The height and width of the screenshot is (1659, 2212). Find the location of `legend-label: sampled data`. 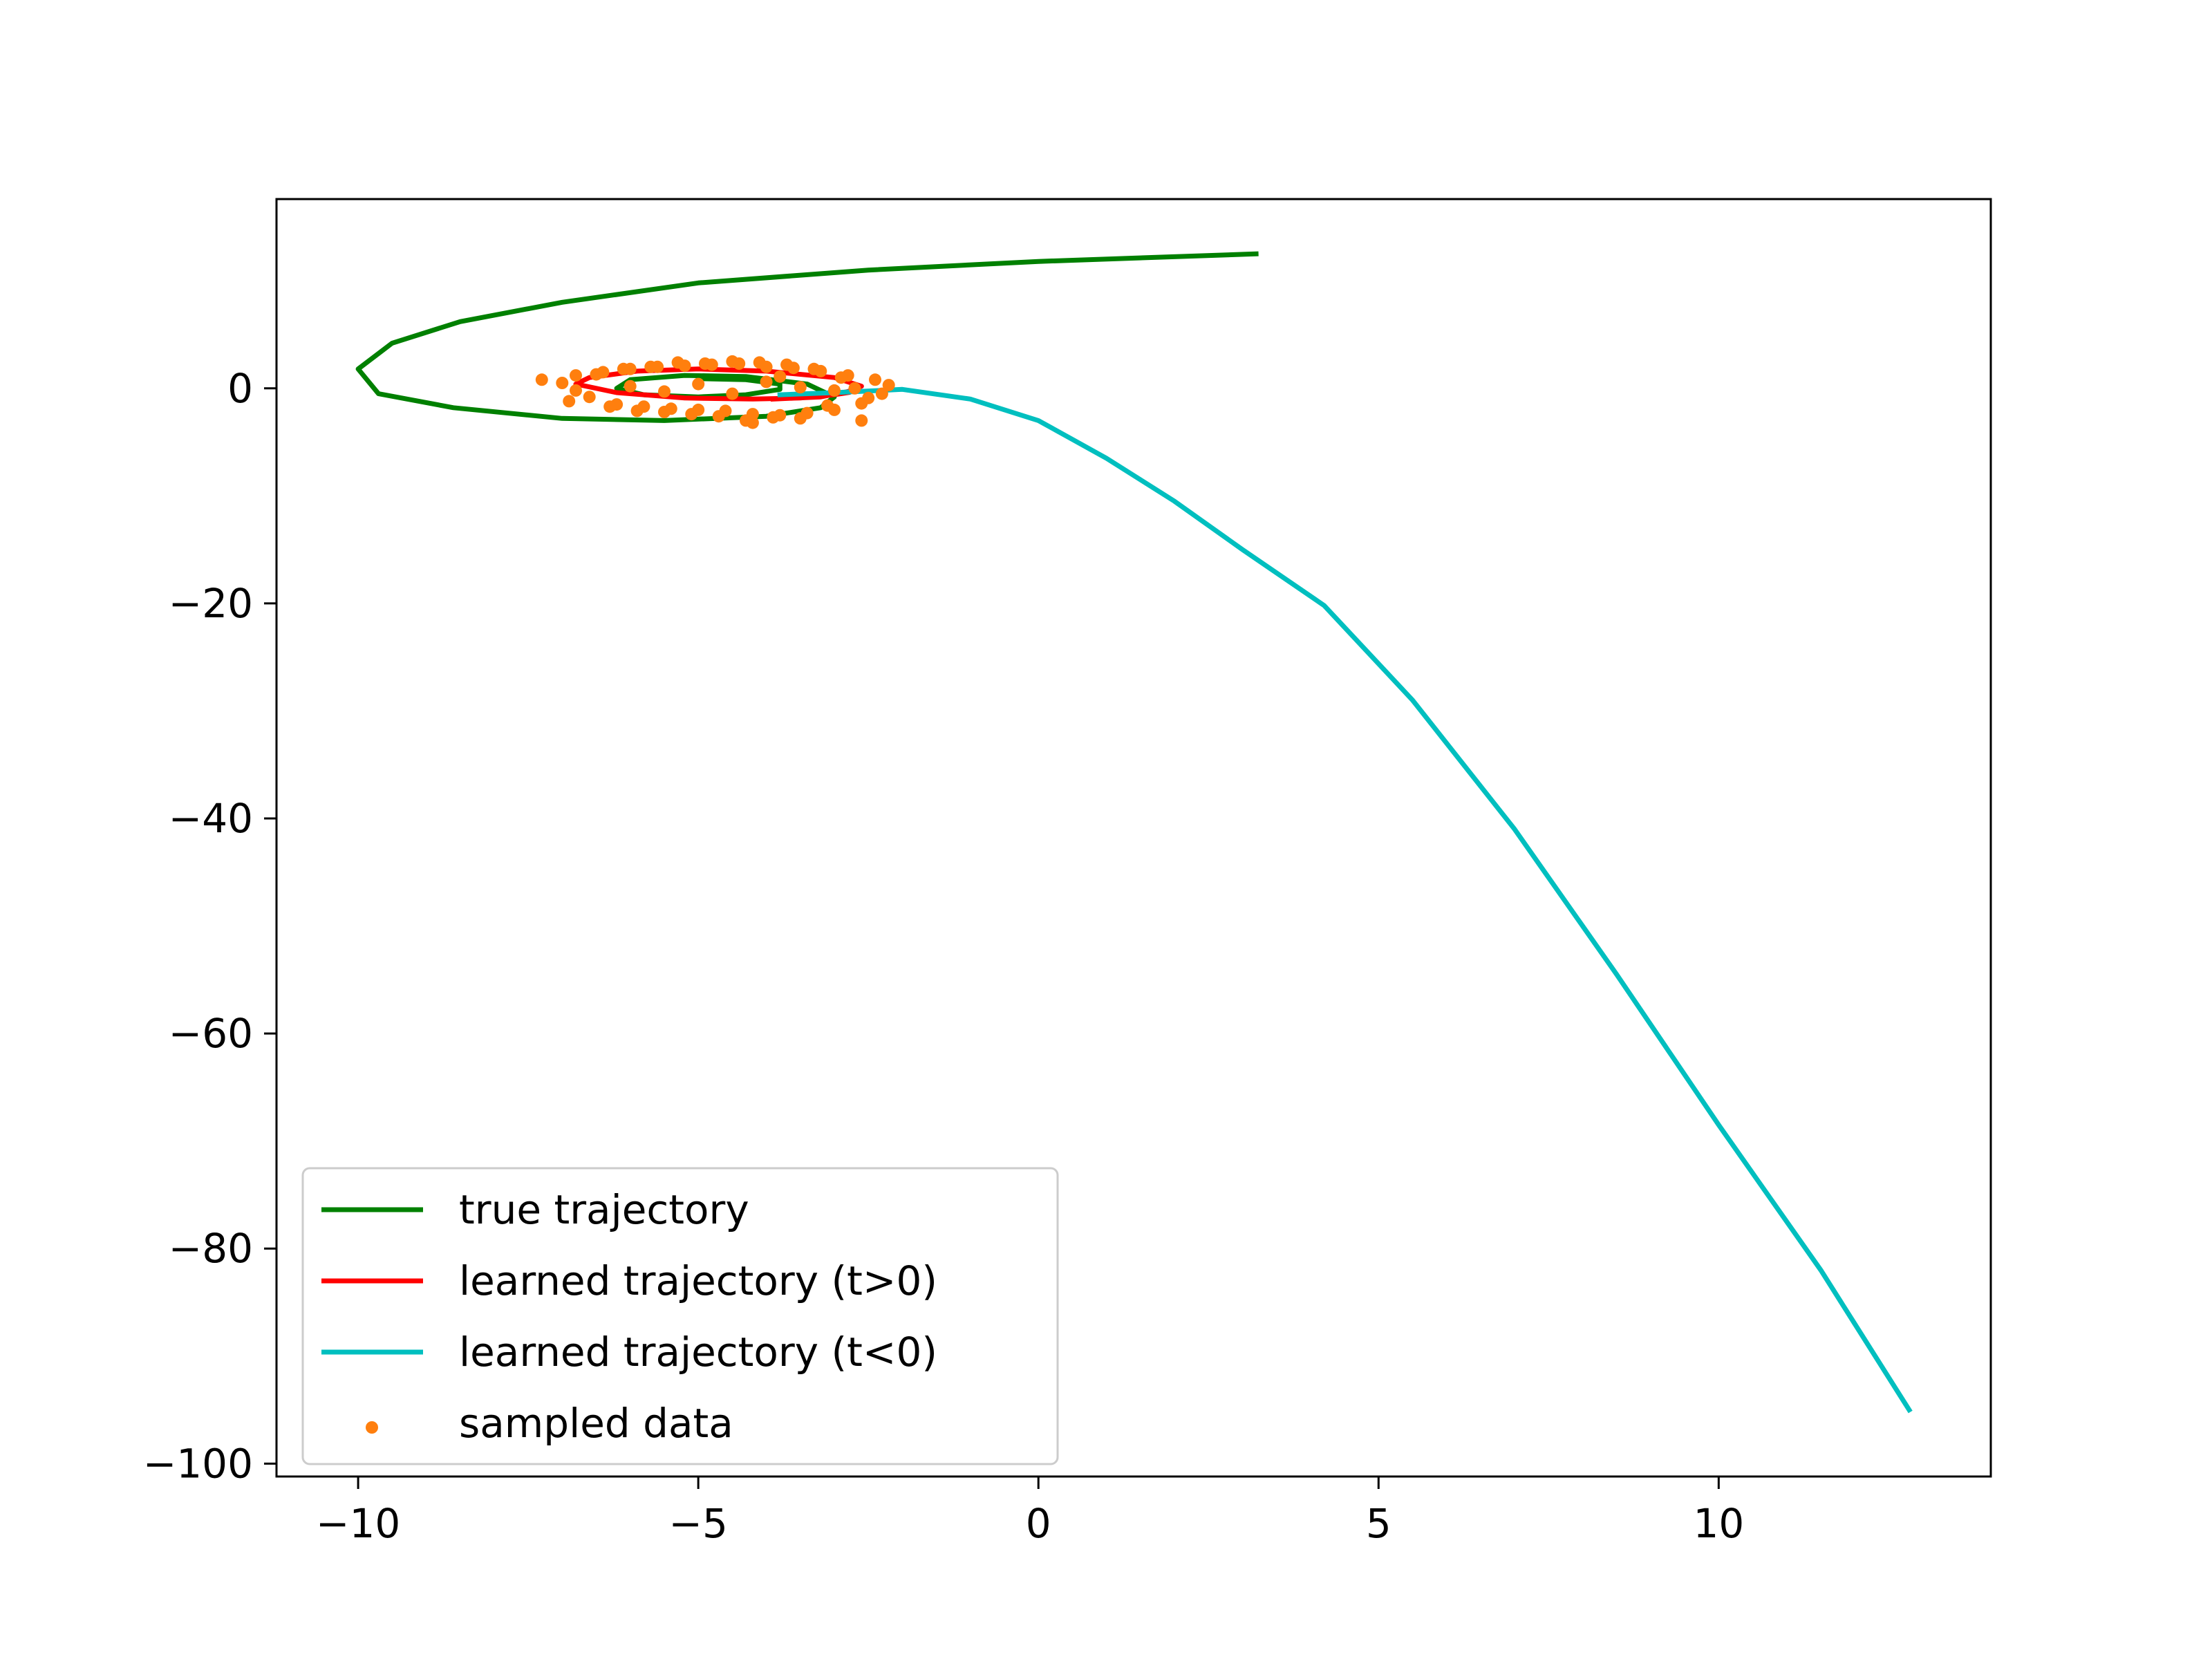

legend-label: sampled data is located at coordinates (596, 1423).